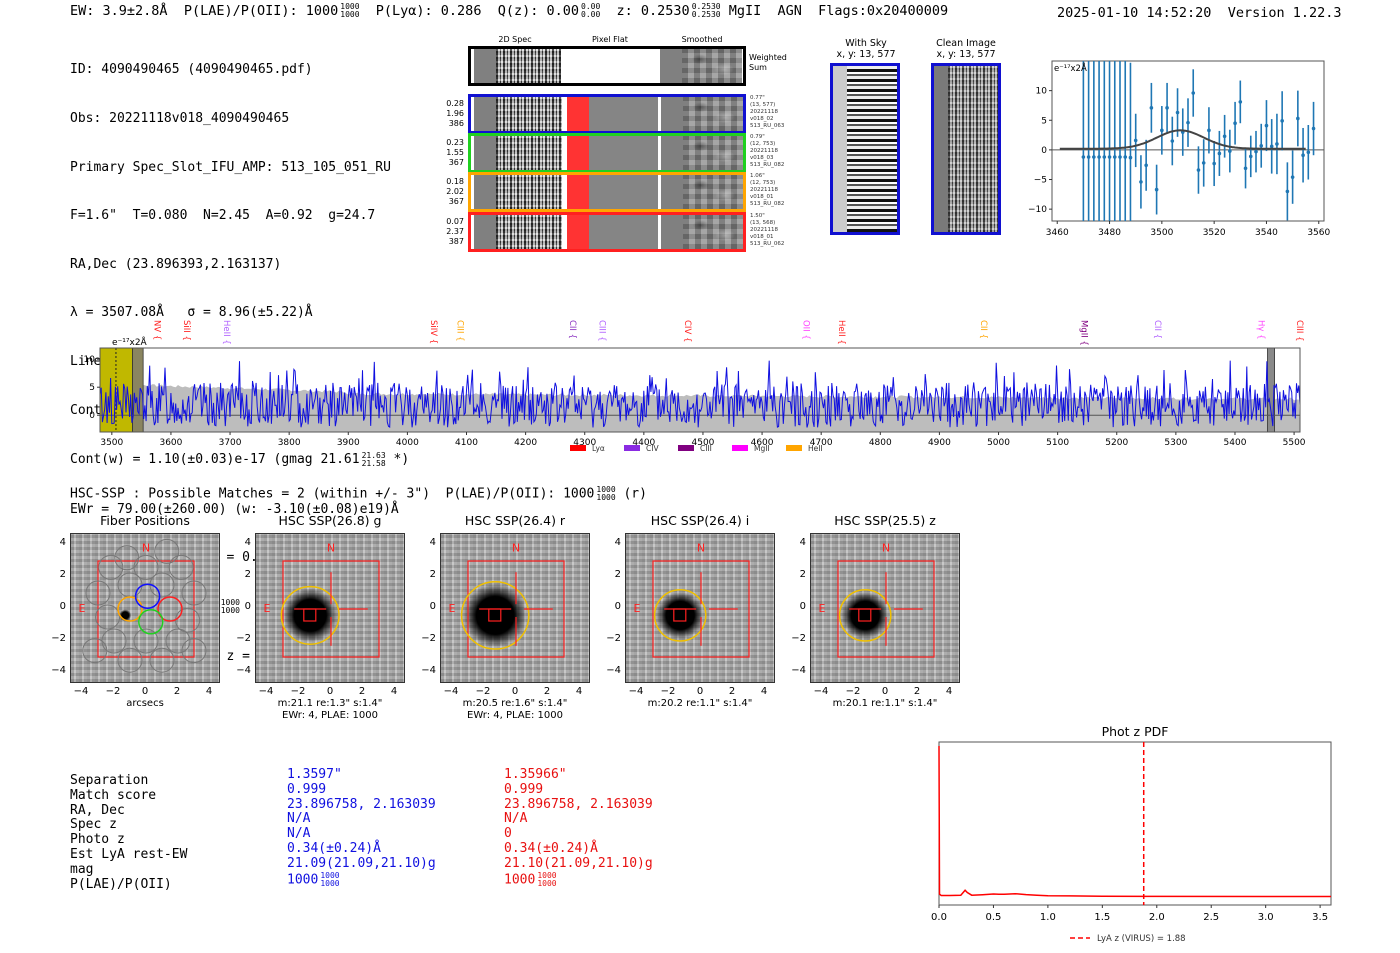  What do you see at coordinates (81, 691) in the screenshot?
I see `x-tick-label: −4` at bounding box center [81, 691].